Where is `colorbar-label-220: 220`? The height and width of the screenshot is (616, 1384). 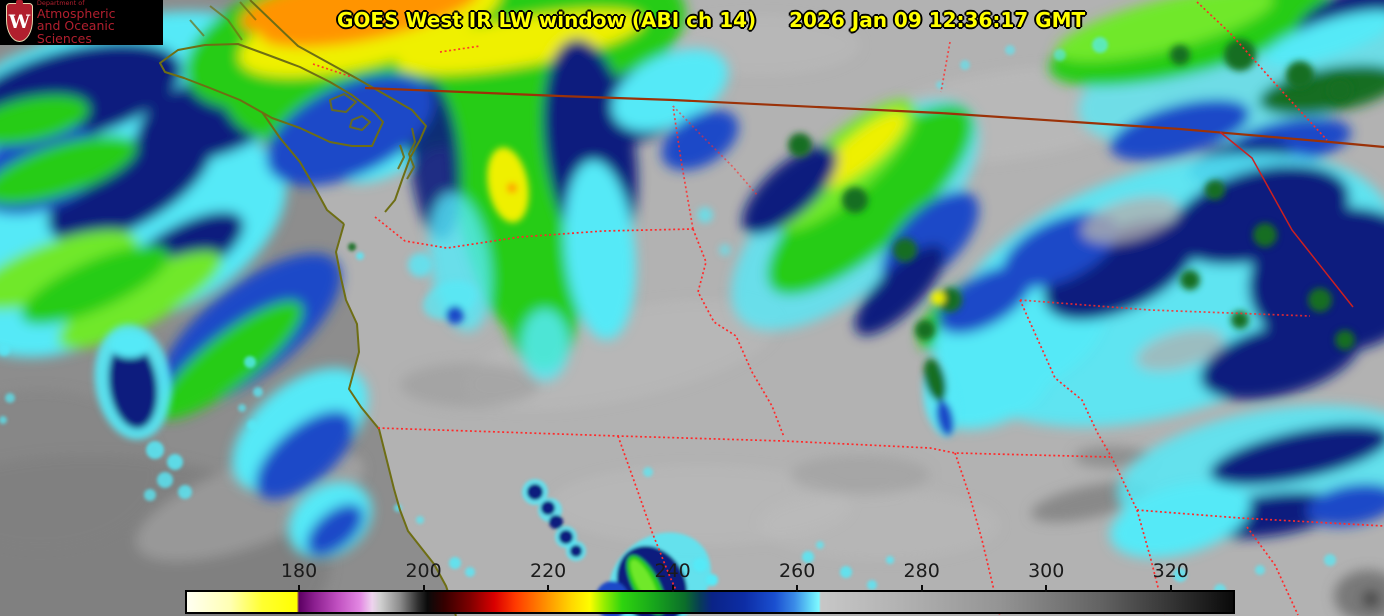
colorbar-label-220: 220 is located at coordinates (548, 571).